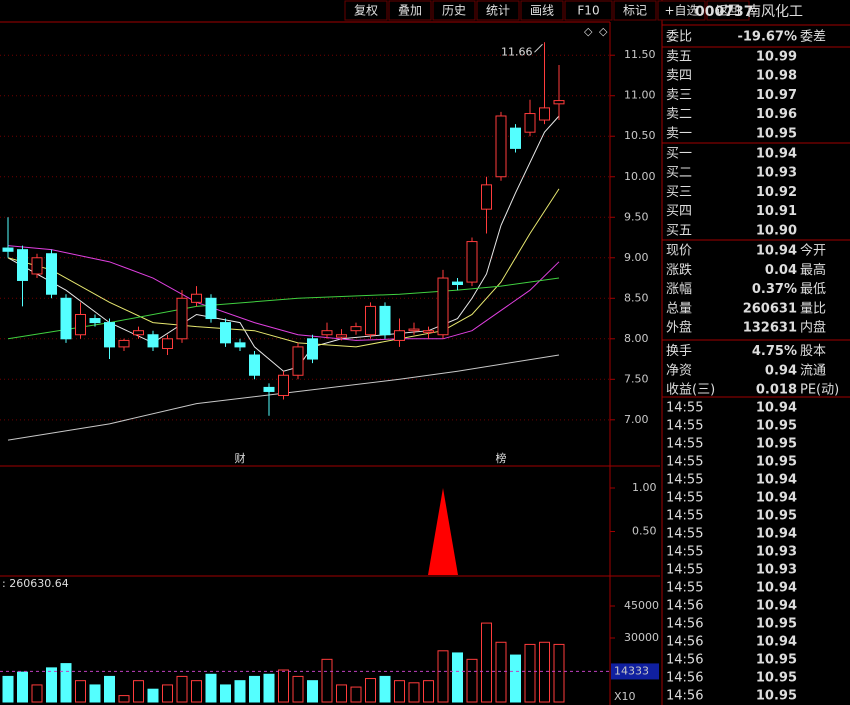 The width and height of the screenshot is (850, 705). I want to click on row-value: 4.75%, so click(774, 351).